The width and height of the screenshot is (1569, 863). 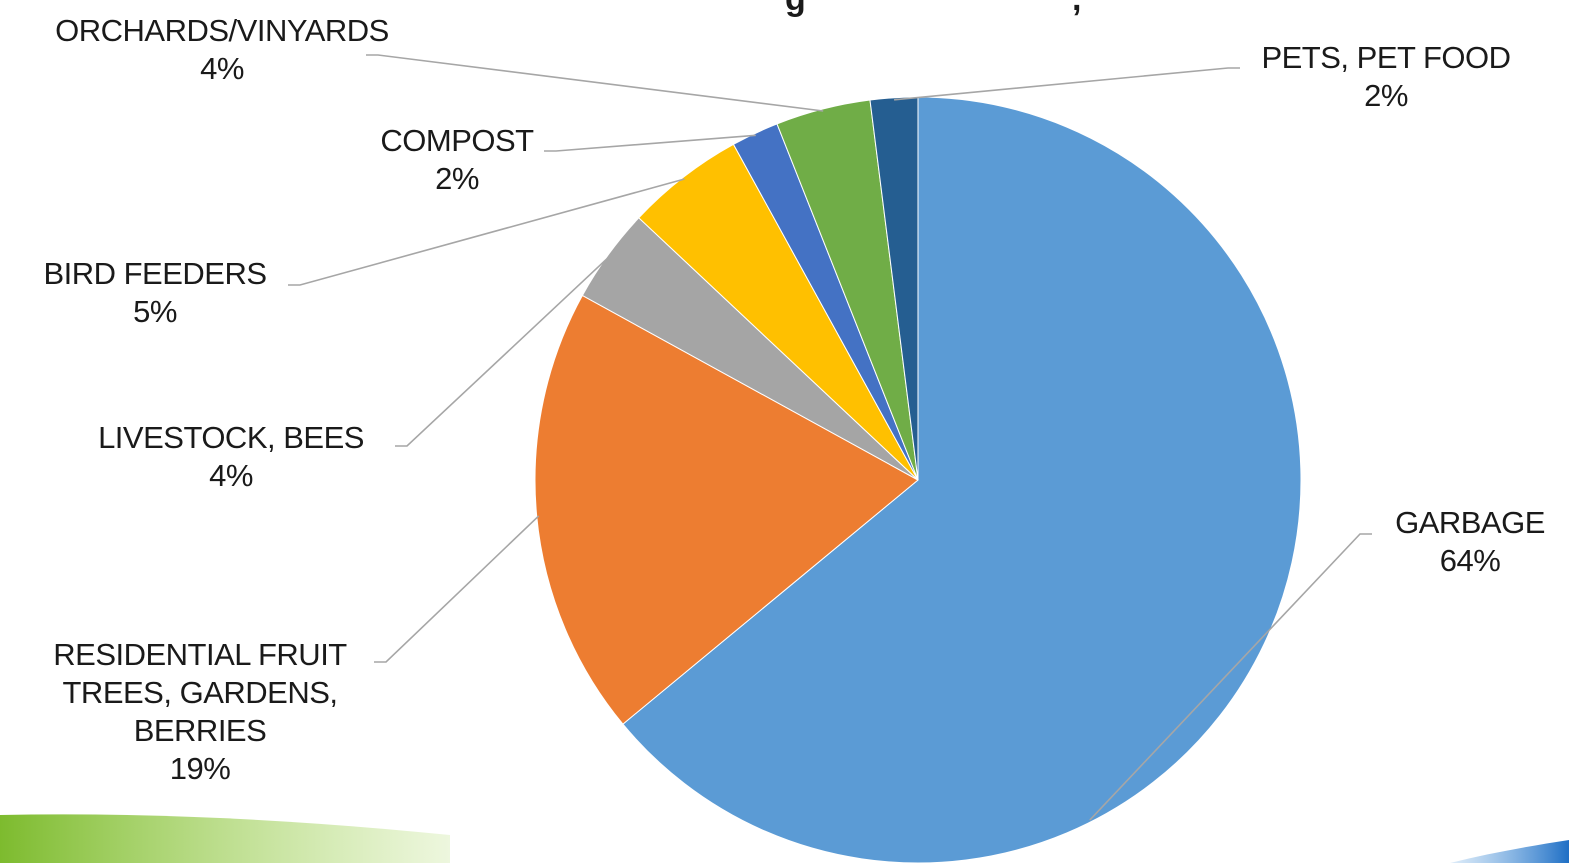 What do you see at coordinates (795, 9) in the screenshot?
I see `chart-title-fragment: g` at bounding box center [795, 9].